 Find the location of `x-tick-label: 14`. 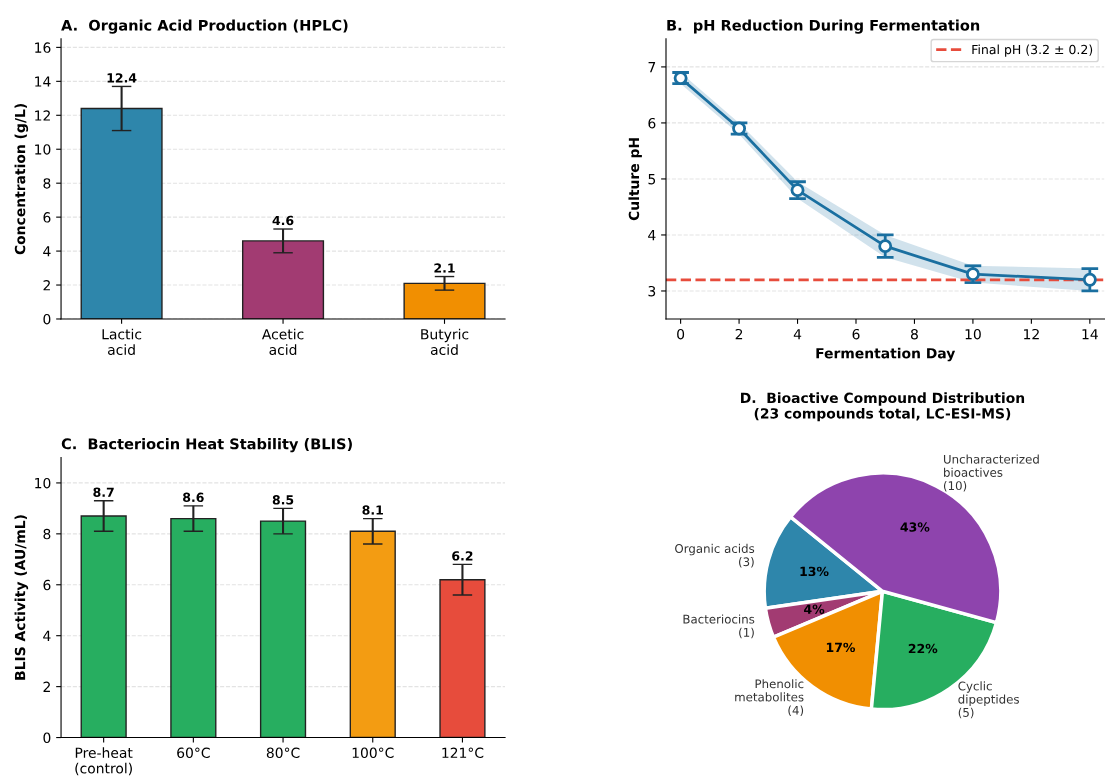

x-tick-label: 14 is located at coordinates (1090, 334).